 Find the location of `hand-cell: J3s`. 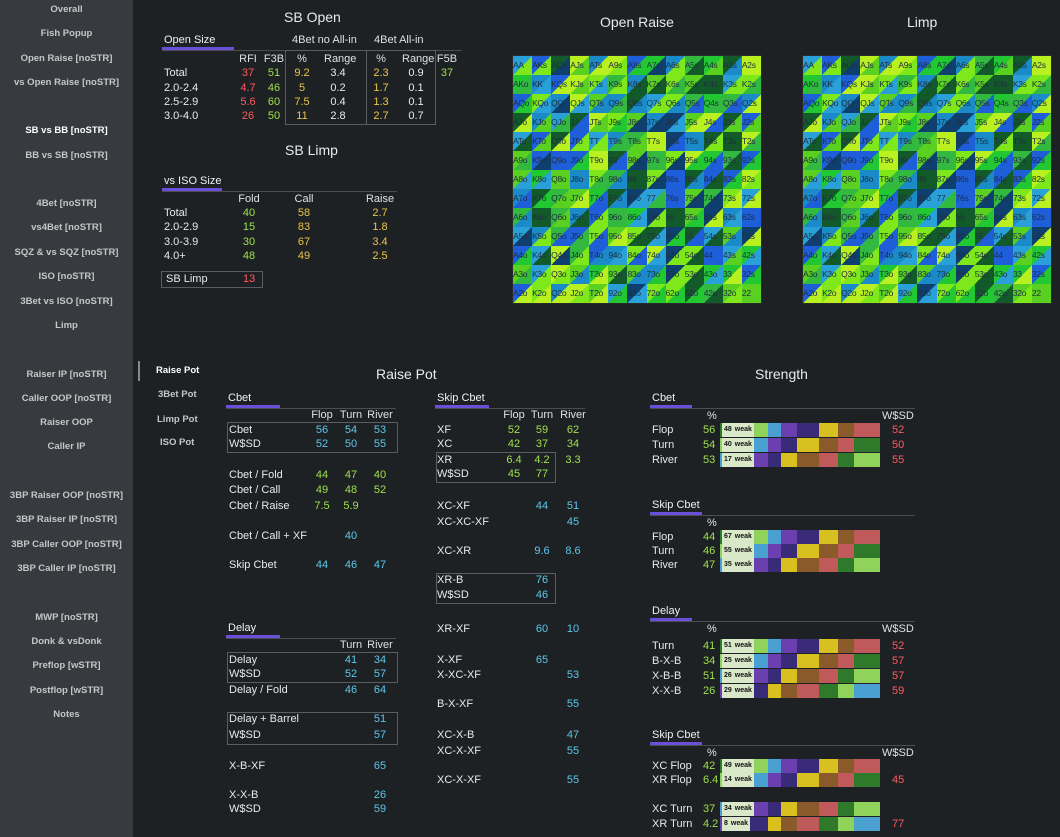

hand-cell: J3s is located at coordinates (732, 122).